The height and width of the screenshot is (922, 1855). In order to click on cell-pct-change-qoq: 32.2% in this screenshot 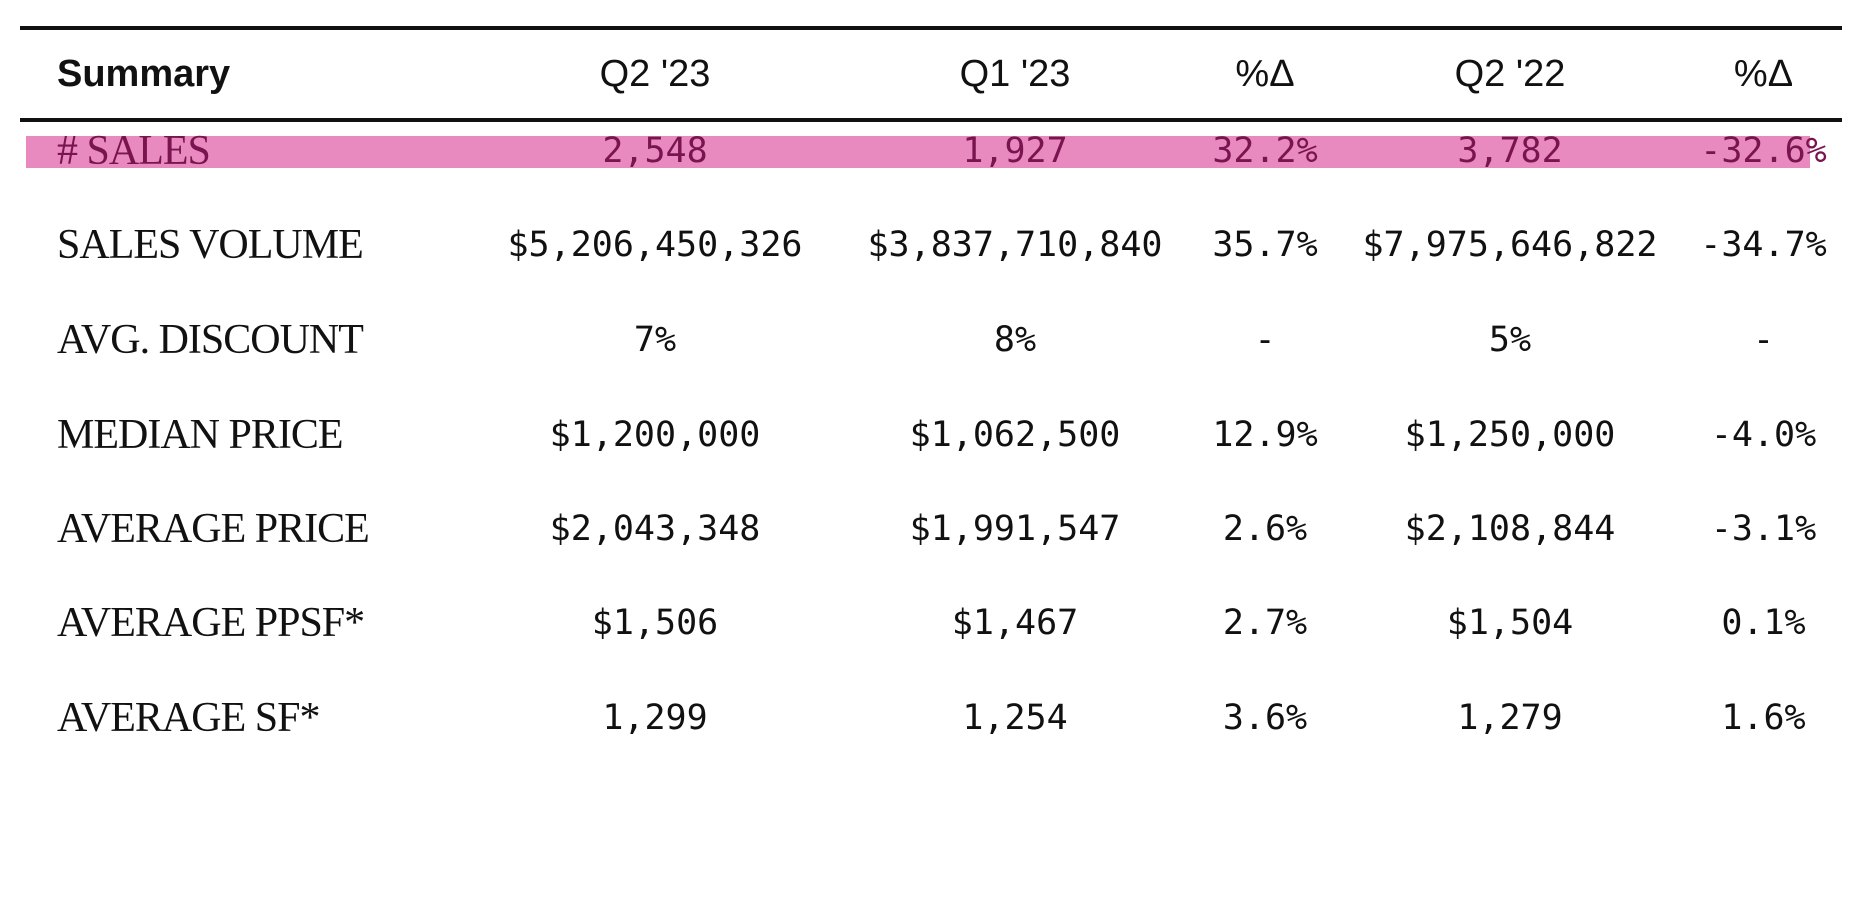, I will do `click(1265, 151)`.